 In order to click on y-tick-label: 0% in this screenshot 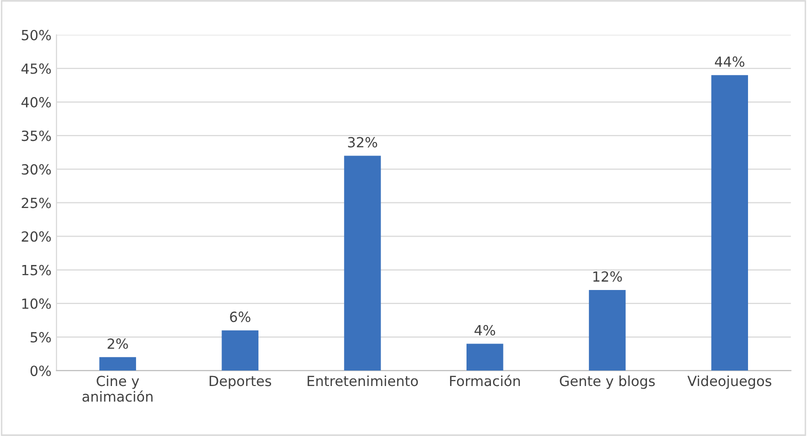, I will do `click(40, 371)`.